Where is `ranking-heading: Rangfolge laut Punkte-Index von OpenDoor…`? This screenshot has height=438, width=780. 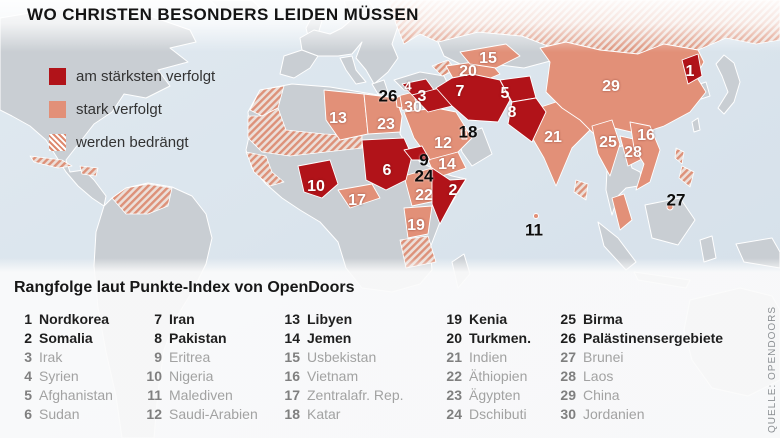
ranking-heading: Rangfolge laut Punkte-Index von OpenDoor… is located at coordinates (184, 287).